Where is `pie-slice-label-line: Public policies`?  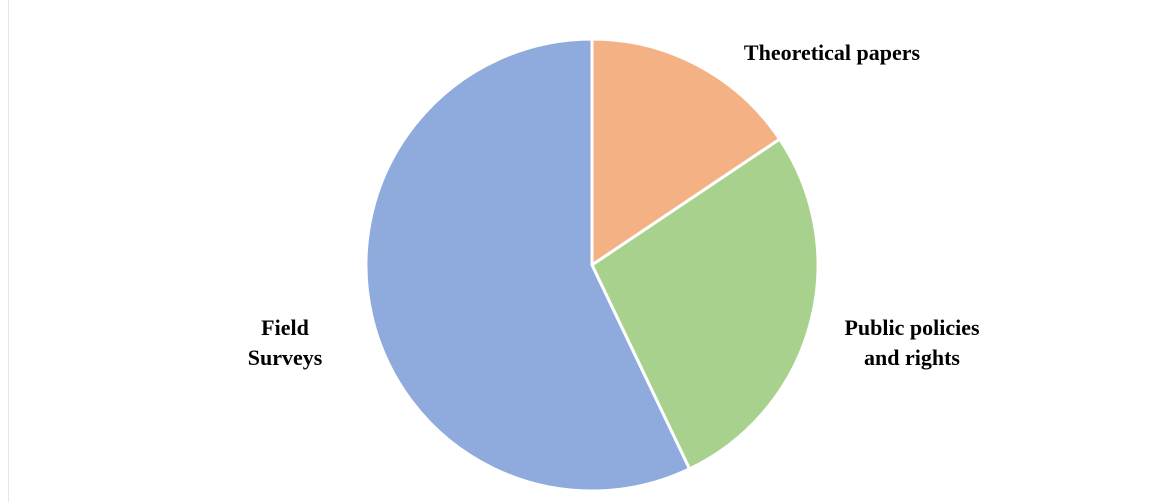
pie-slice-label-line: Public policies is located at coordinates (912, 327).